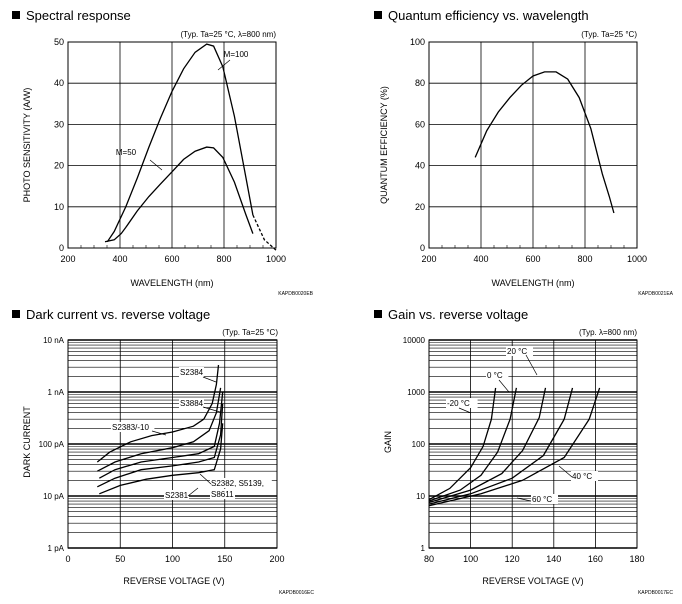 Image resolution: width=682 pixels, height=604 pixels. What do you see at coordinates (458, 403) in the screenshot?
I see `series-label: -20 °C` at bounding box center [458, 403].